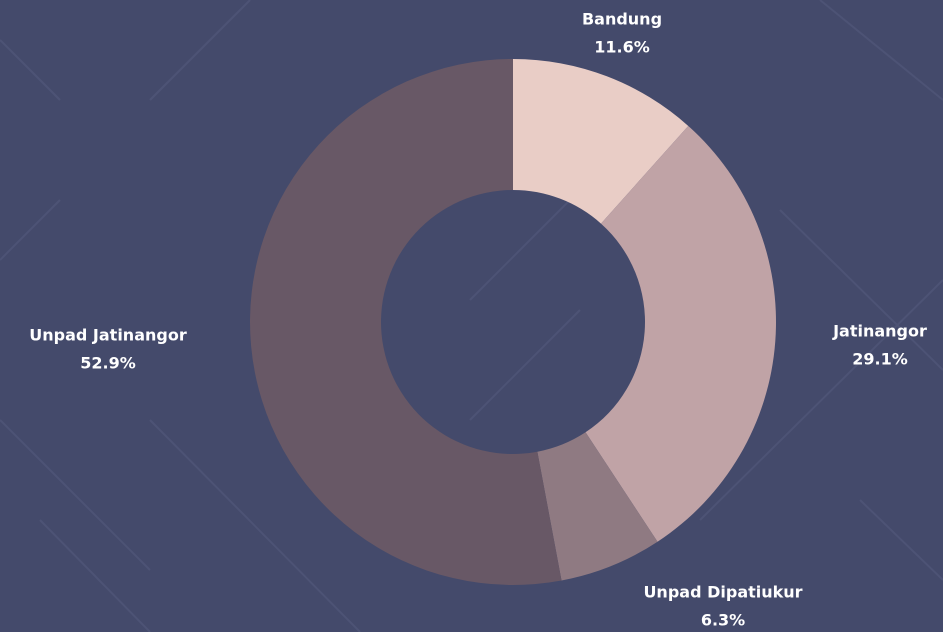  What do you see at coordinates (880, 359) in the screenshot?
I see `slice-value-label: 29.1%` at bounding box center [880, 359].